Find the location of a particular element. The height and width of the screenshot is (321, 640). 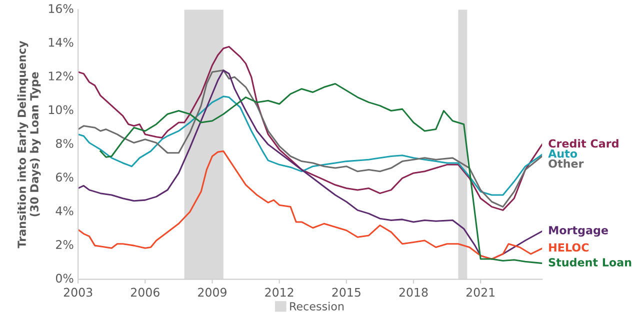

y-tick-label: 2% is located at coordinates (65, 244).